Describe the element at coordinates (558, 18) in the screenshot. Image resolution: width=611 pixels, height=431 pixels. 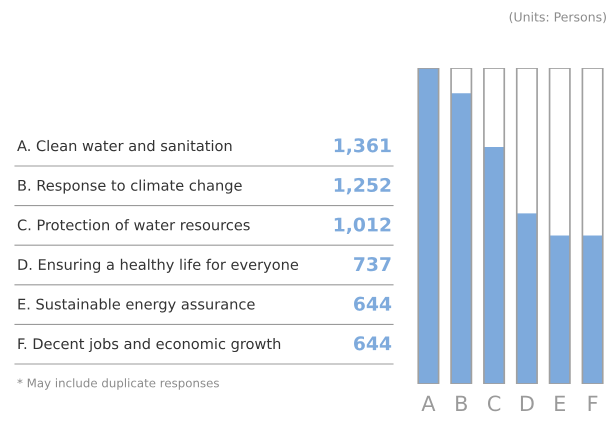
I see `text: (Units: Persons)` at that location.